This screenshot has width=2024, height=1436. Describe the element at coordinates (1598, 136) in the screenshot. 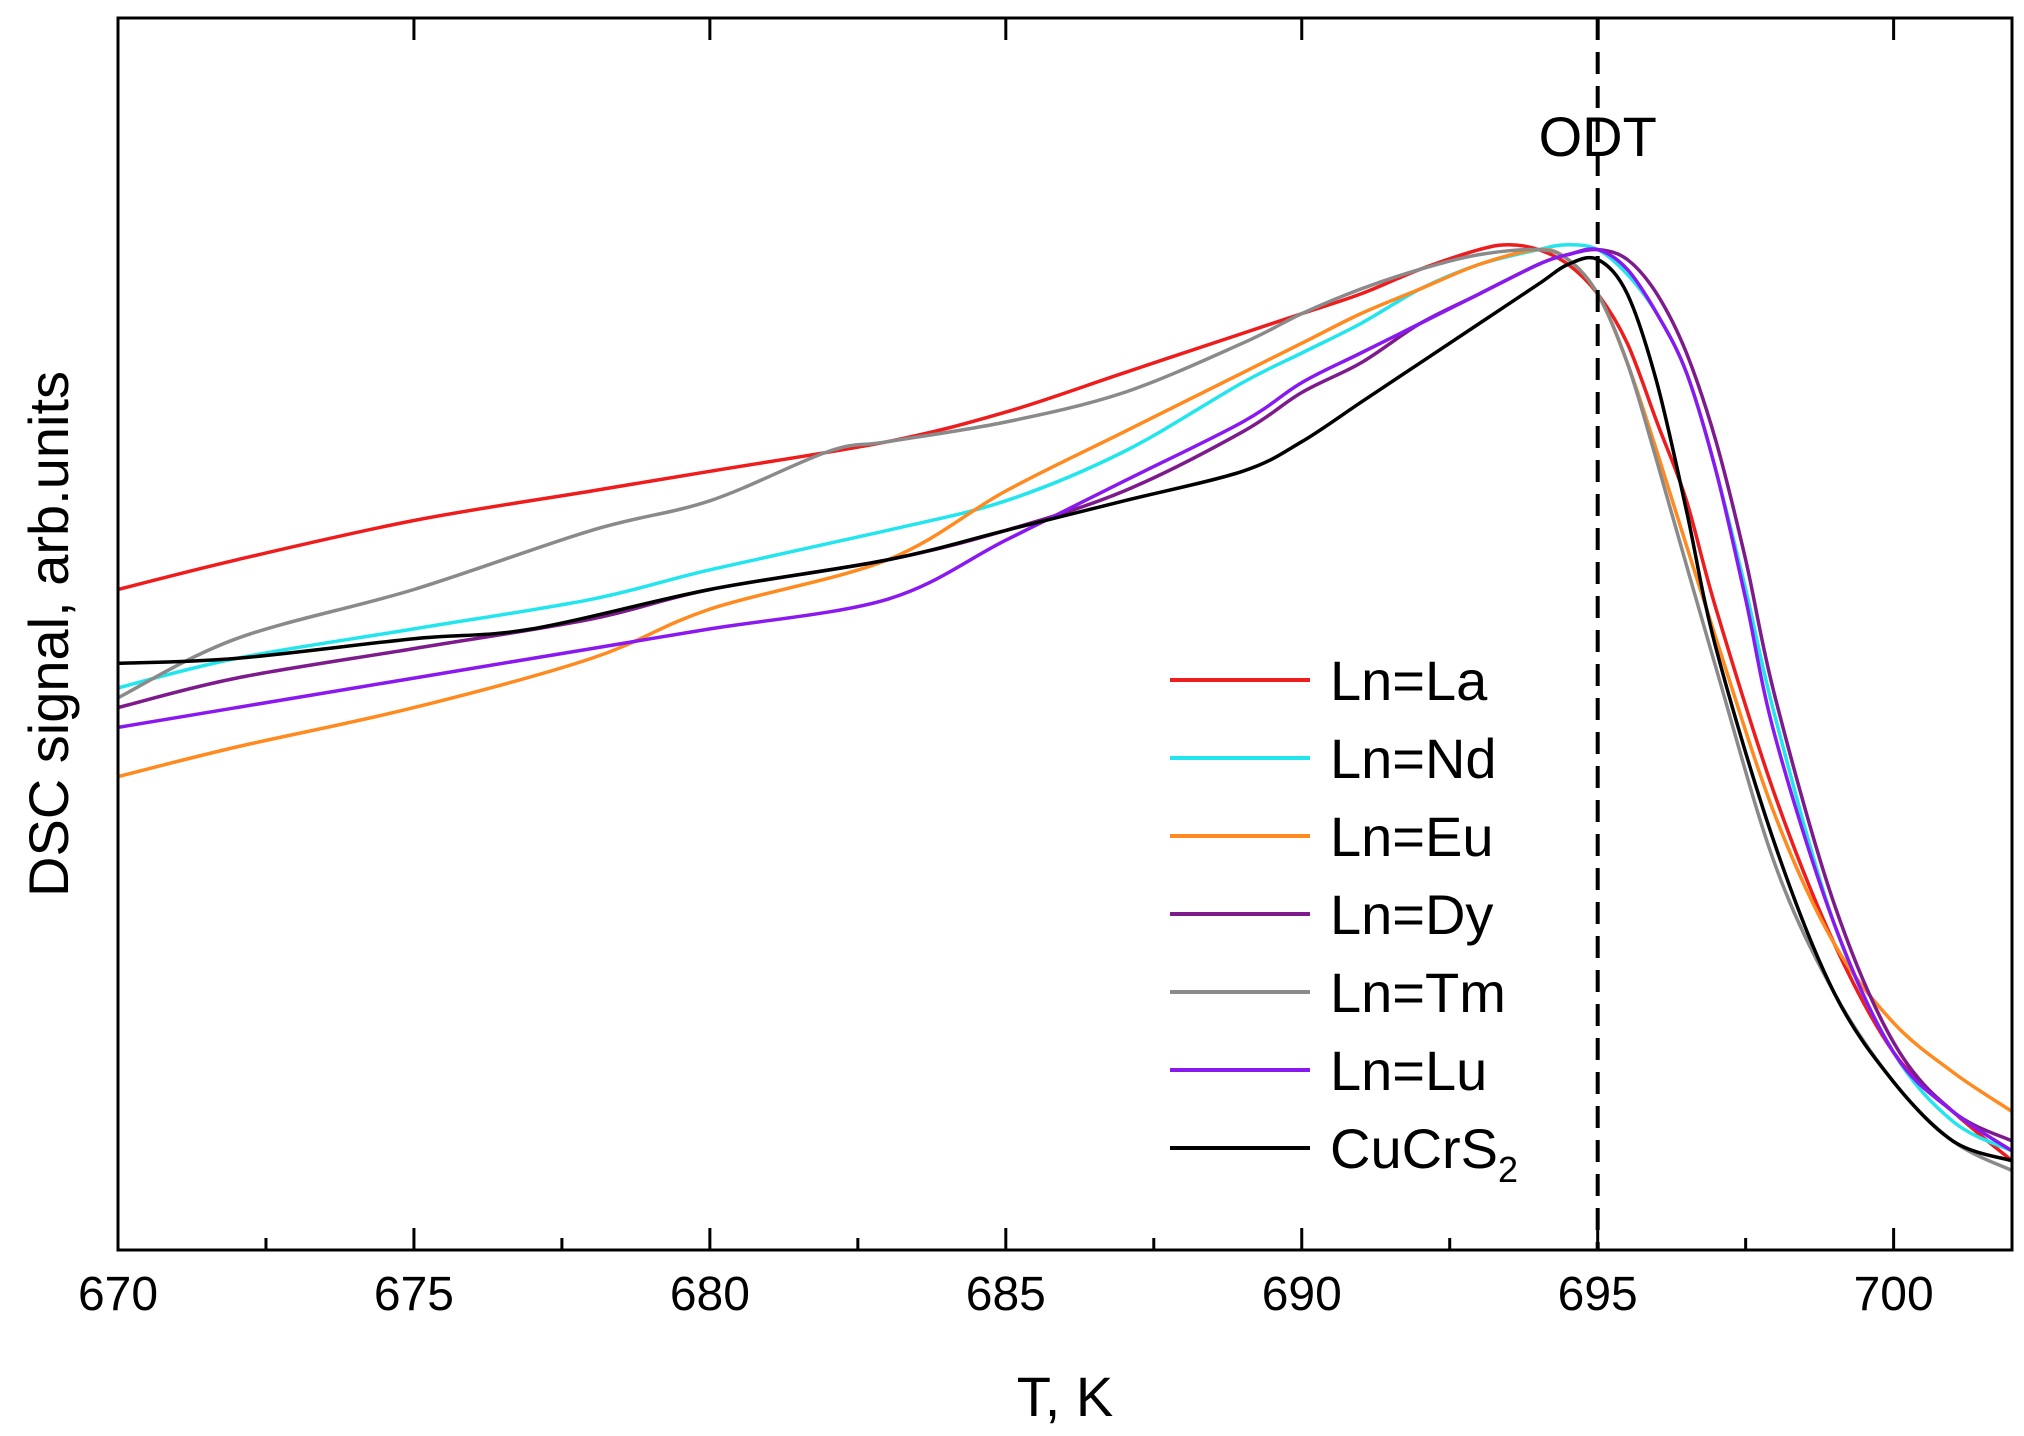

I see `odt-label: ODT` at that location.